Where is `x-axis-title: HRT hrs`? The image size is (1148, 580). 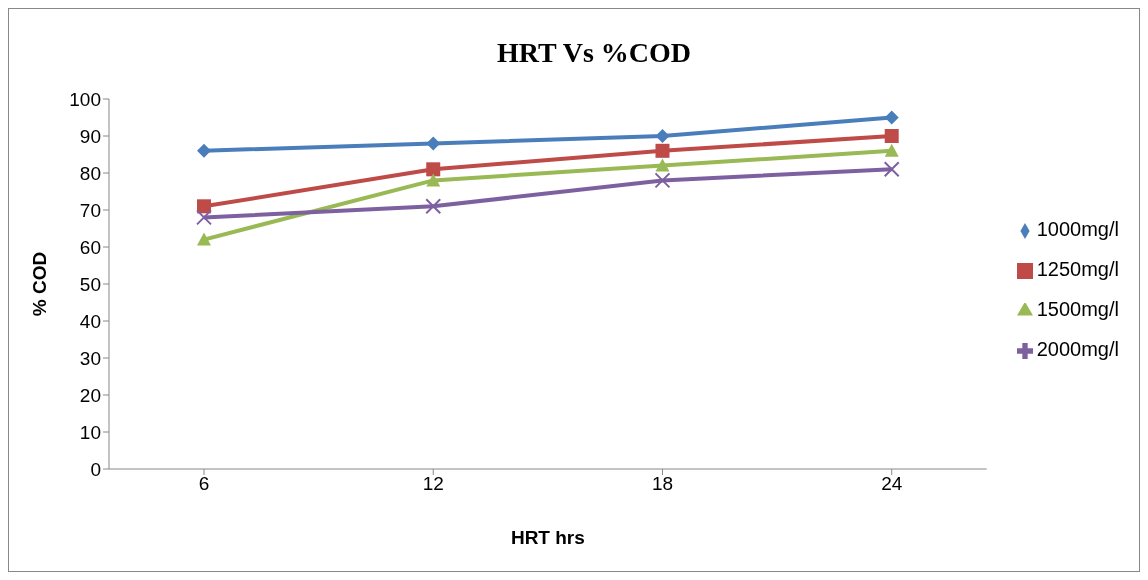 x-axis-title: HRT hrs is located at coordinates (547, 537).